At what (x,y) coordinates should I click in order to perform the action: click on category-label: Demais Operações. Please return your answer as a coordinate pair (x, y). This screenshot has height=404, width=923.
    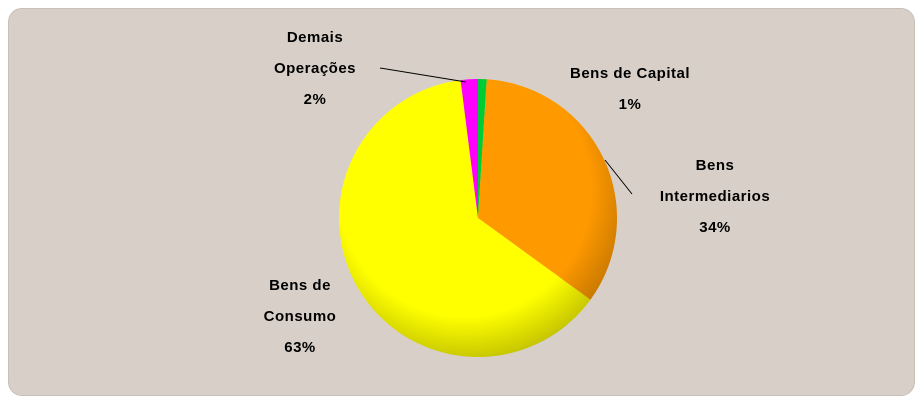
    Looking at the image, I should click on (315, 53).